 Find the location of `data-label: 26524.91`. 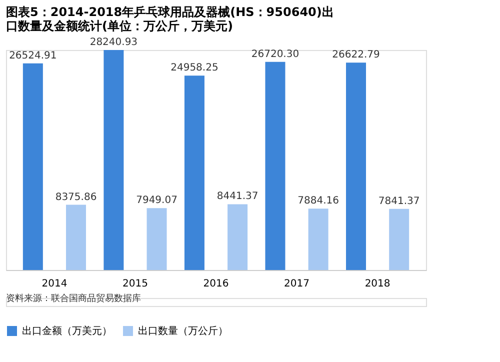

data-label: 26524.91 is located at coordinates (33, 56).